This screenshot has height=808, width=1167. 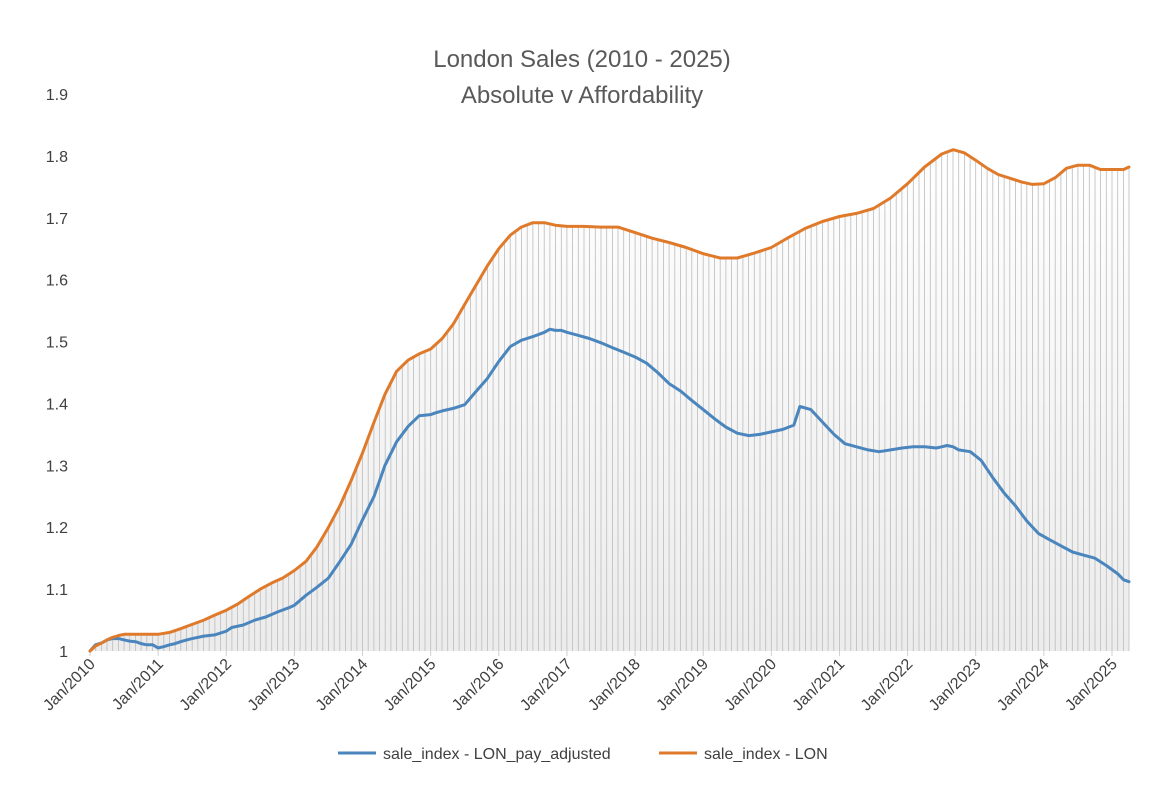 What do you see at coordinates (955, 685) in the screenshot?
I see `x-tick-label: Jan/2023` at bounding box center [955, 685].